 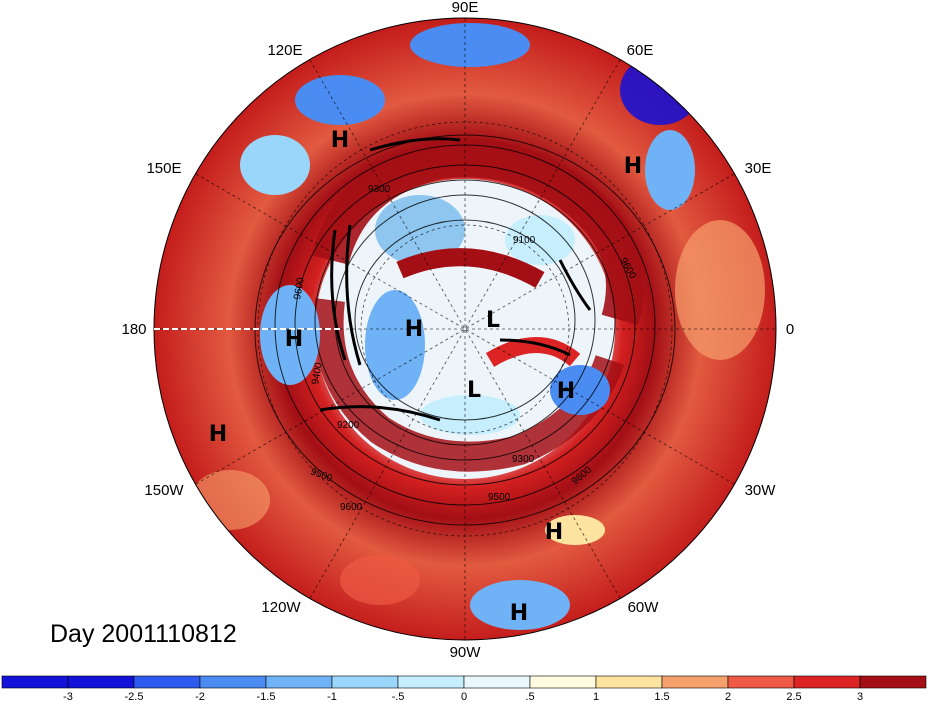 I want to click on colorbar-tick-label: -2.5, so click(x=134, y=696).